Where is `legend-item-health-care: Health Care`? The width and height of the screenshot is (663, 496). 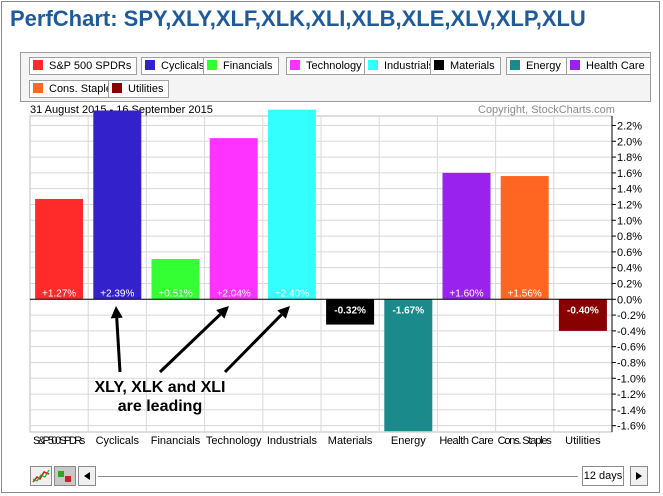 legend-item-health-care: Health Care is located at coordinates (608, 66).